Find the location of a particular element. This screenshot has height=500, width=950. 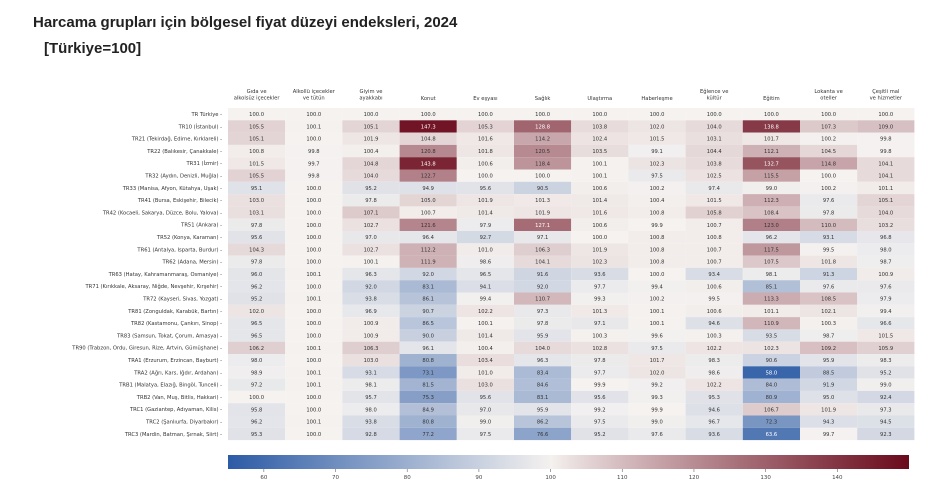

cell-value: 97.1 is located at coordinates (600, 324).